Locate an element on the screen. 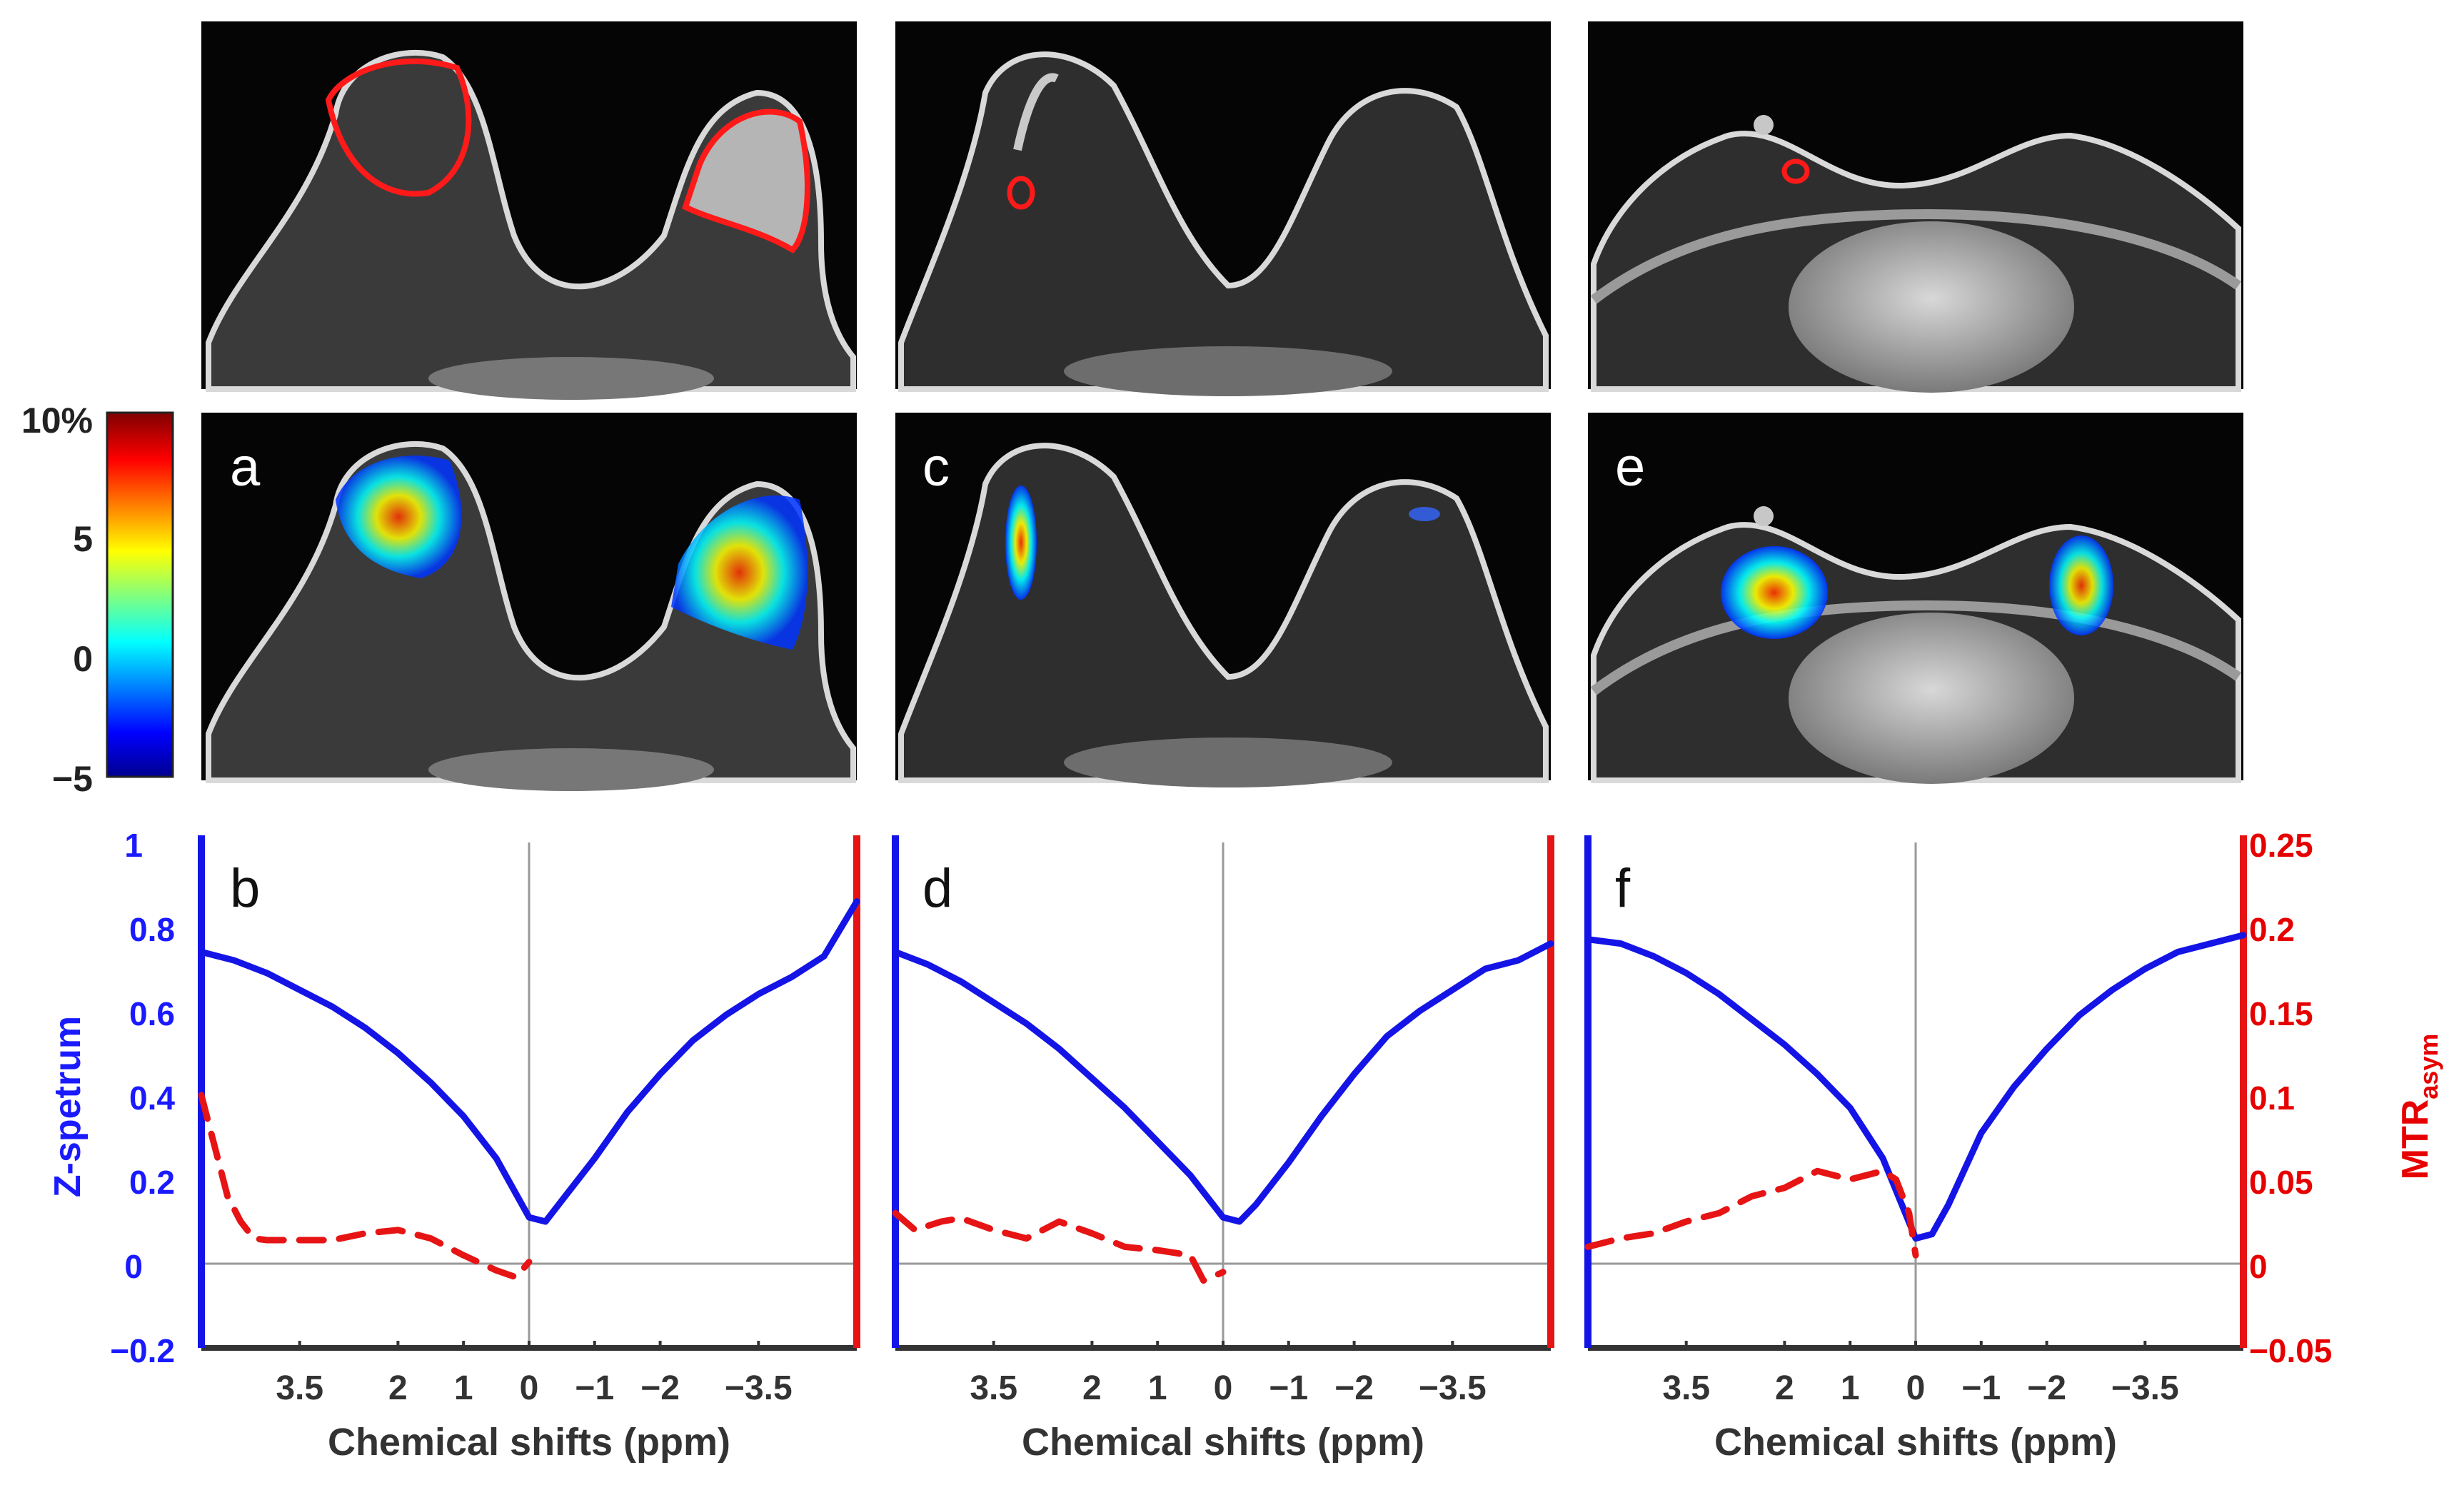 Image resolution: width=2464 pixels, height=1495 pixels. left-axis-labels: 1 0.8 0.6 0.4 0.2 0 −0.2 Z-spetrum is located at coordinates (111, 1098).